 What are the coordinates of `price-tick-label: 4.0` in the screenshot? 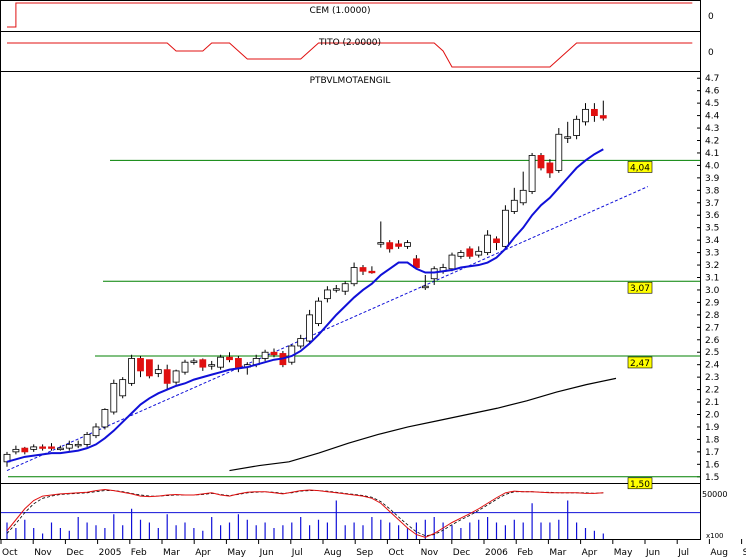 It's located at (712, 166).